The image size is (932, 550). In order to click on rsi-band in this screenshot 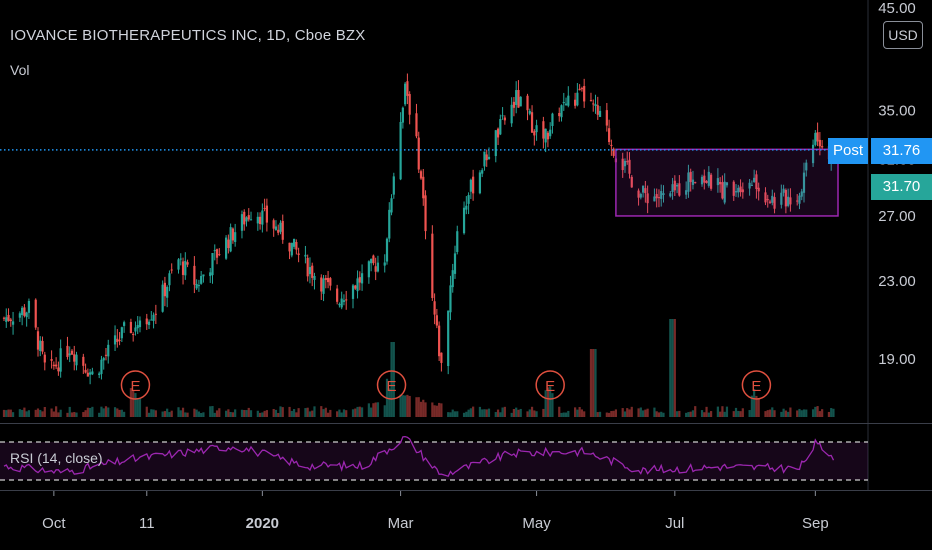, I will do `click(434, 461)`.